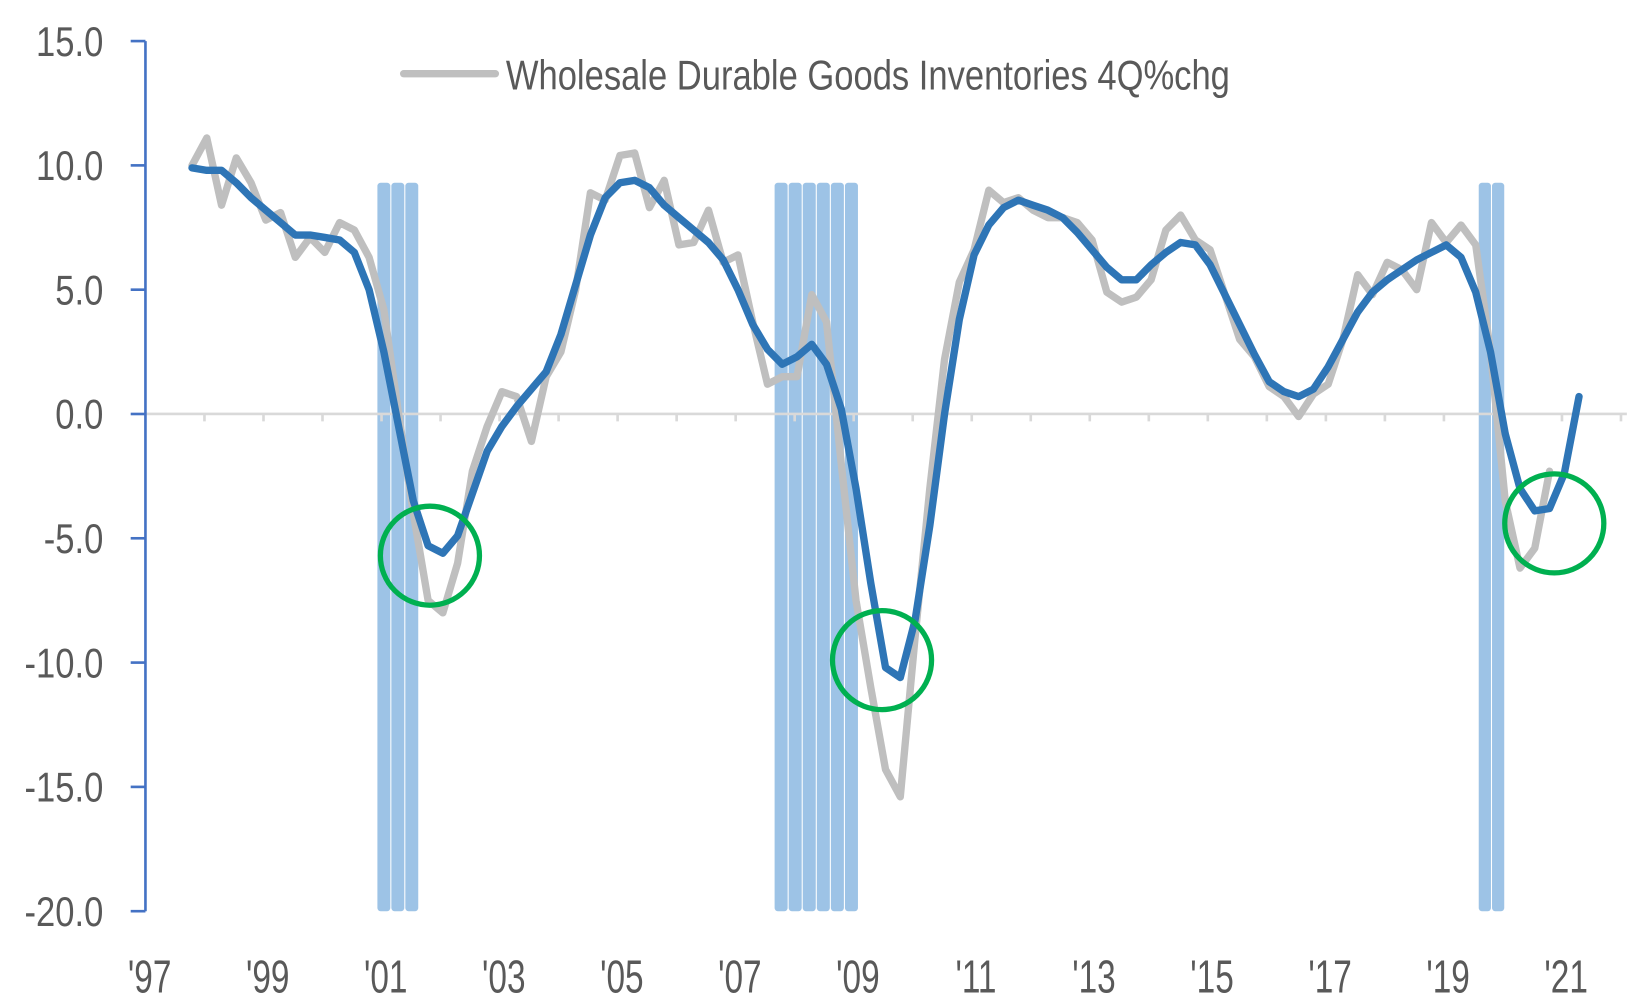 This screenshot has height=1006, width=1641. What do you see at coordinates (504, 976) in the screenshot?
I see `x-tick-label: '03` at bounding box center [504, 976].